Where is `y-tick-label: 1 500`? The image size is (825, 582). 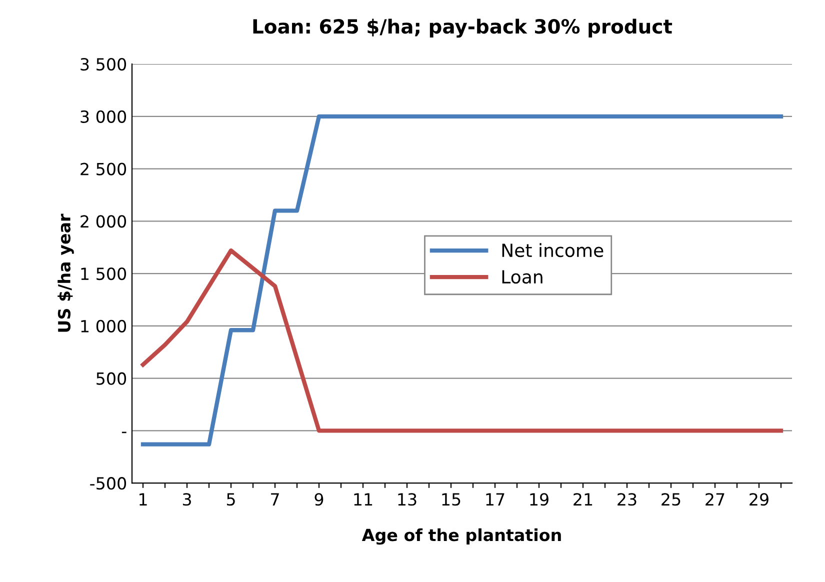 y-tick-label: 1 500 is located at coordinates (103, 274).